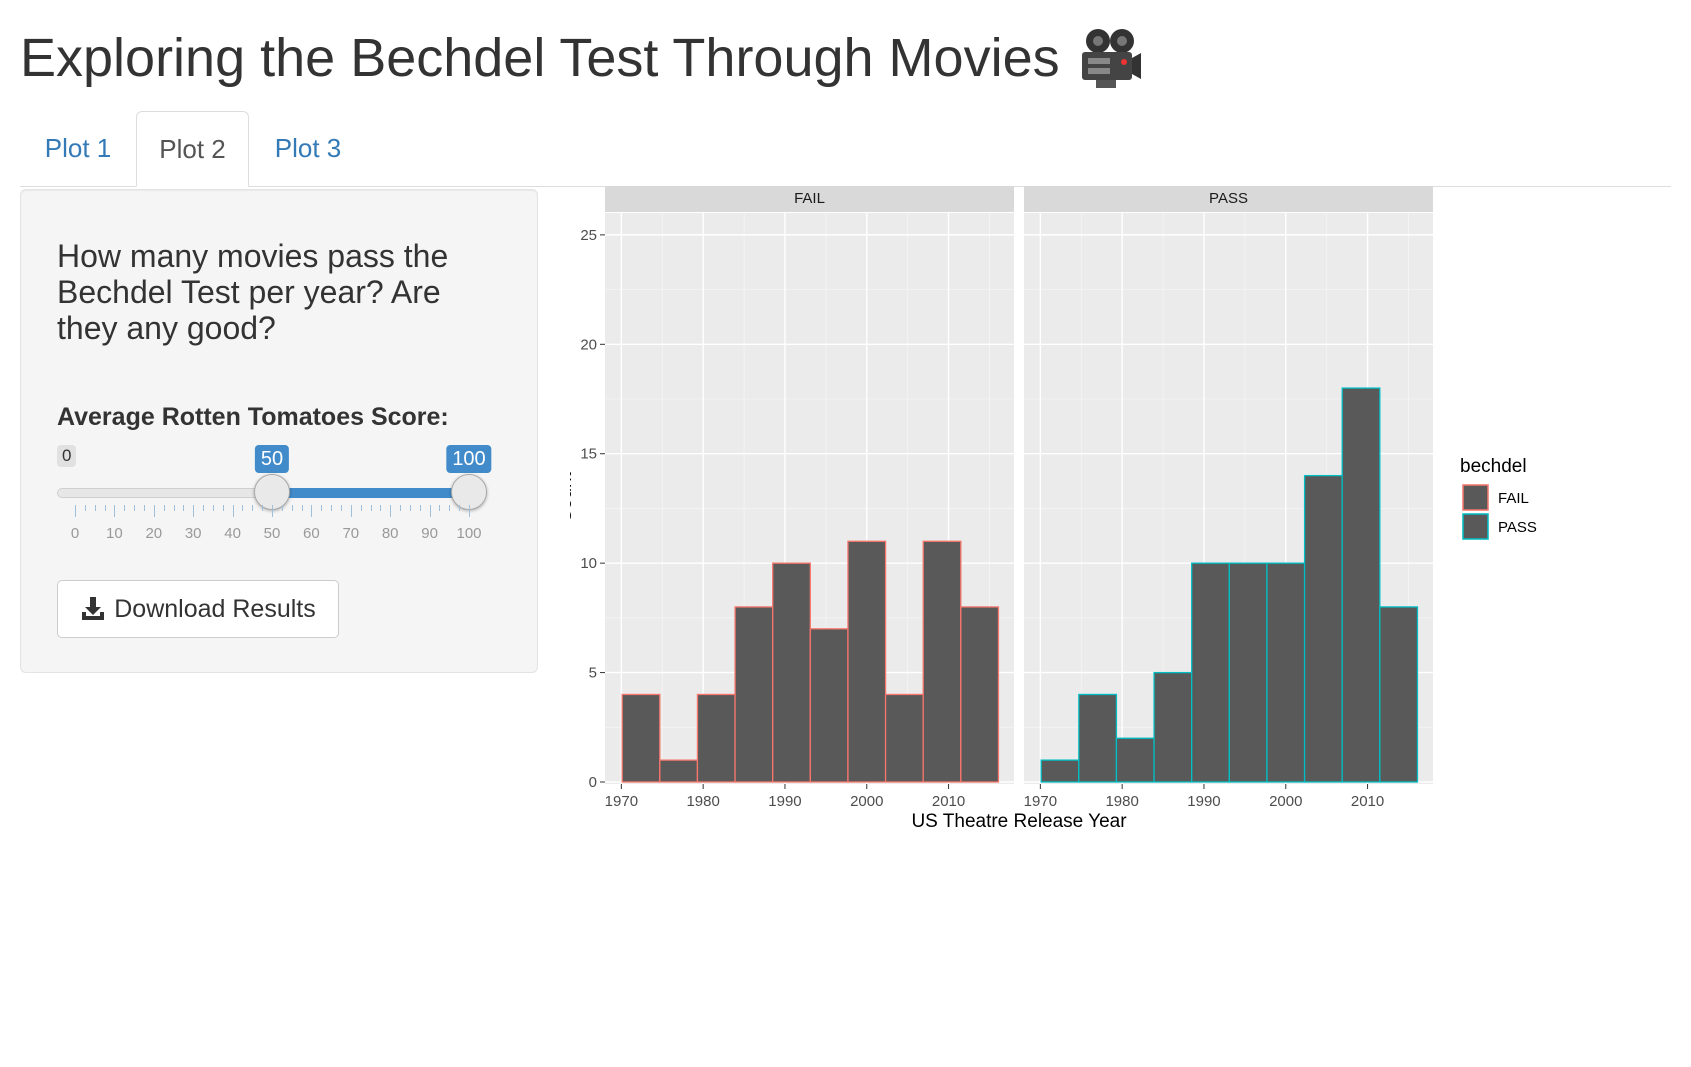 The width and height of the screenshot is (1691, 1067). What do you see at coordinates (390, 533) in the screenshot?
I see `slider-tick-label: 80` at bounding box center [390, 533].